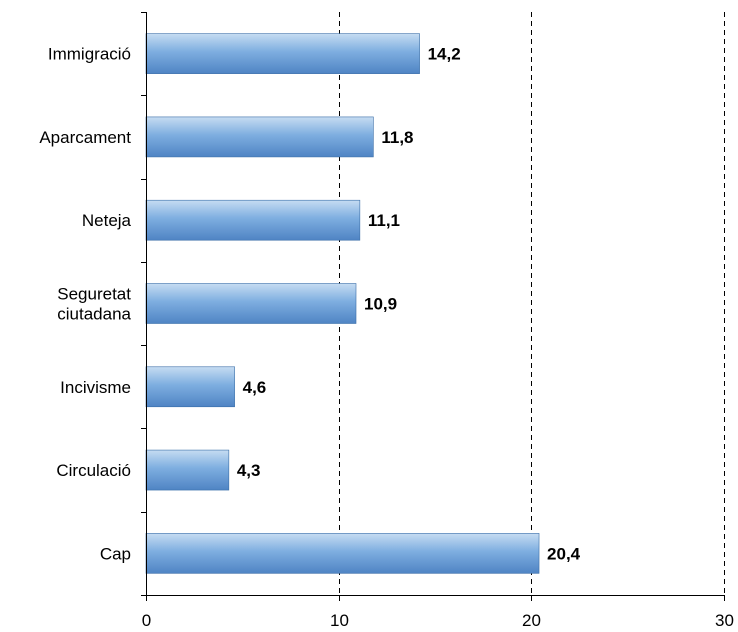 The height and width of the screenshot is (632, 738). I want to click on category-label-line: Incivisme, so click(95, 387).